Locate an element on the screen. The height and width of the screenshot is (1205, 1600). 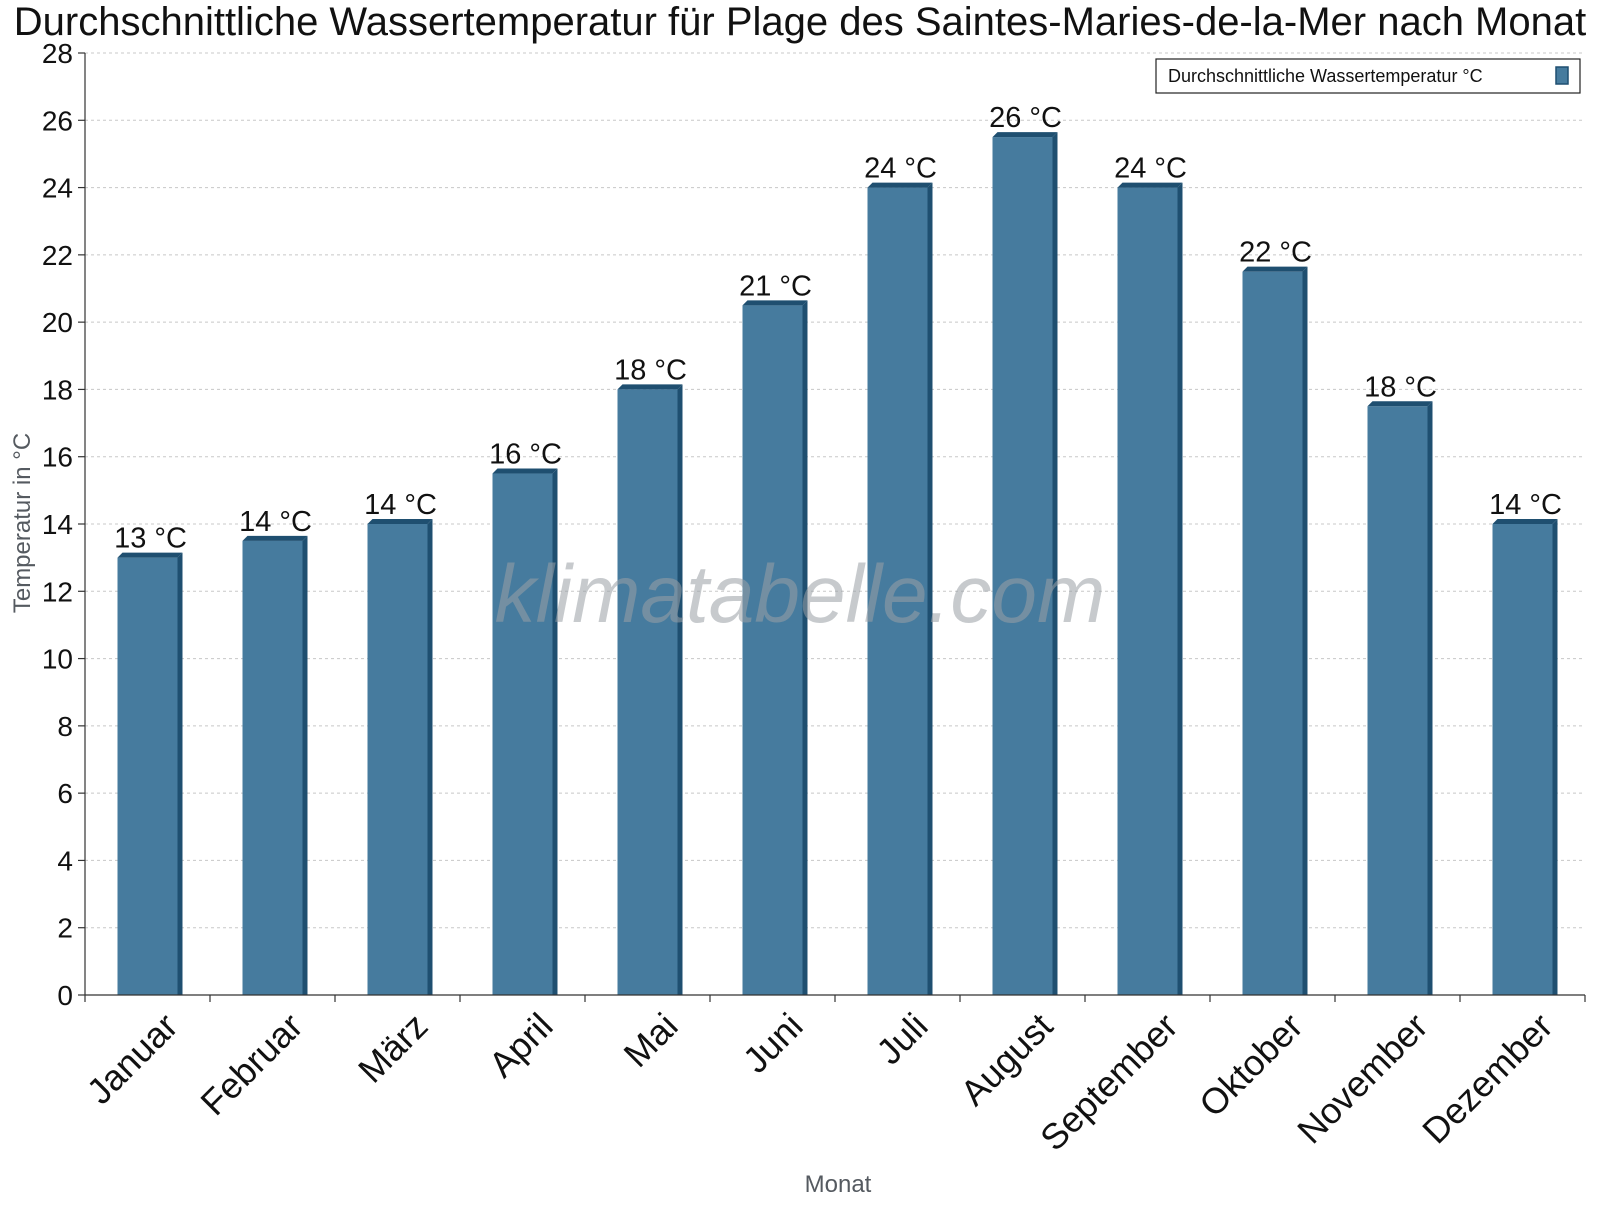
x-tick-label: September is located at coordinates (1109, 1082).